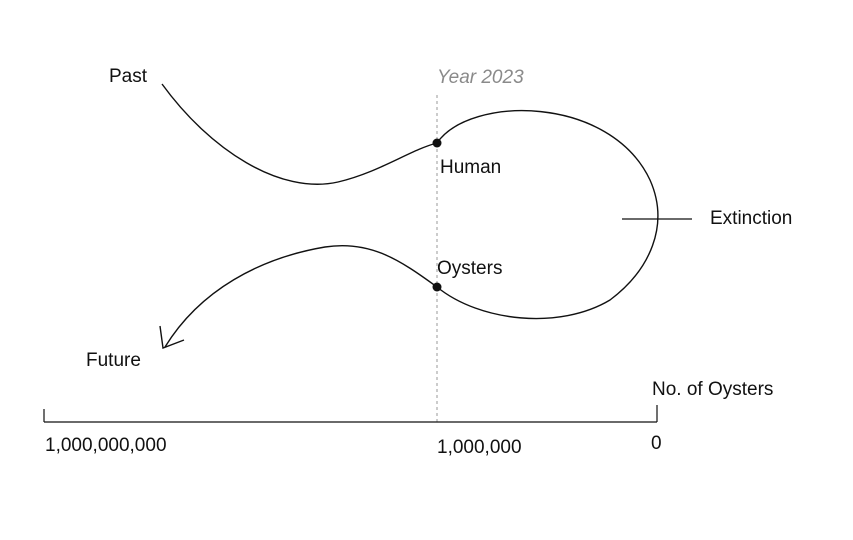  Describe the element at coordinates (480, 77) in the screenshot. I see `year-label: Year 2023` at that location.